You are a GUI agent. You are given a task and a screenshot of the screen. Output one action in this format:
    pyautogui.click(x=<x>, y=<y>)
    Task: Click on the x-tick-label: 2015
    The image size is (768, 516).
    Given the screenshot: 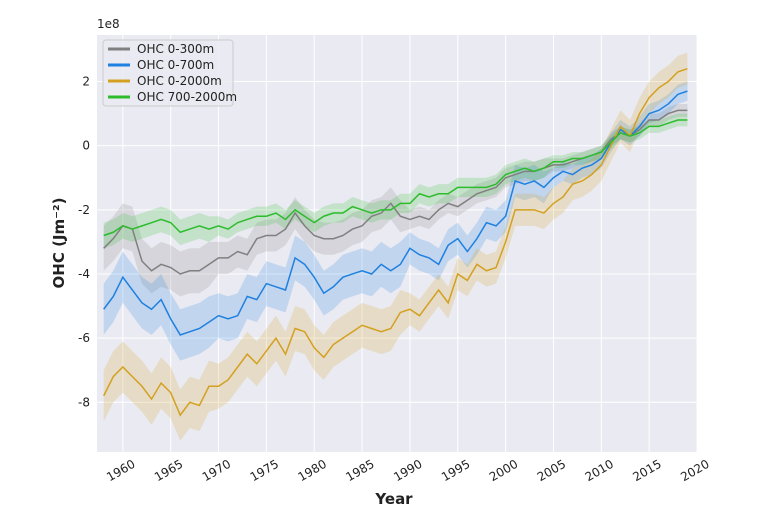 What is the action you would take?
    pyautogui.click(x=646, y=470)
    